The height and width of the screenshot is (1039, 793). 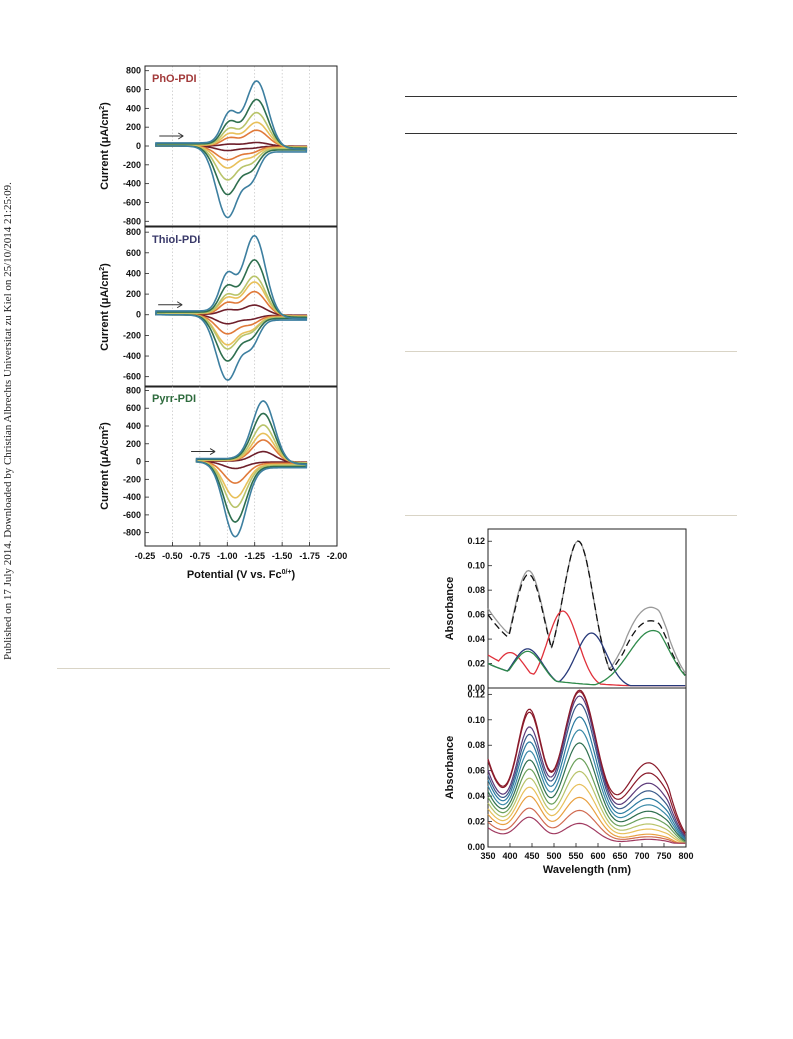 I want to click on panel-label: PhO-PDI, so click(x=174, y=79).